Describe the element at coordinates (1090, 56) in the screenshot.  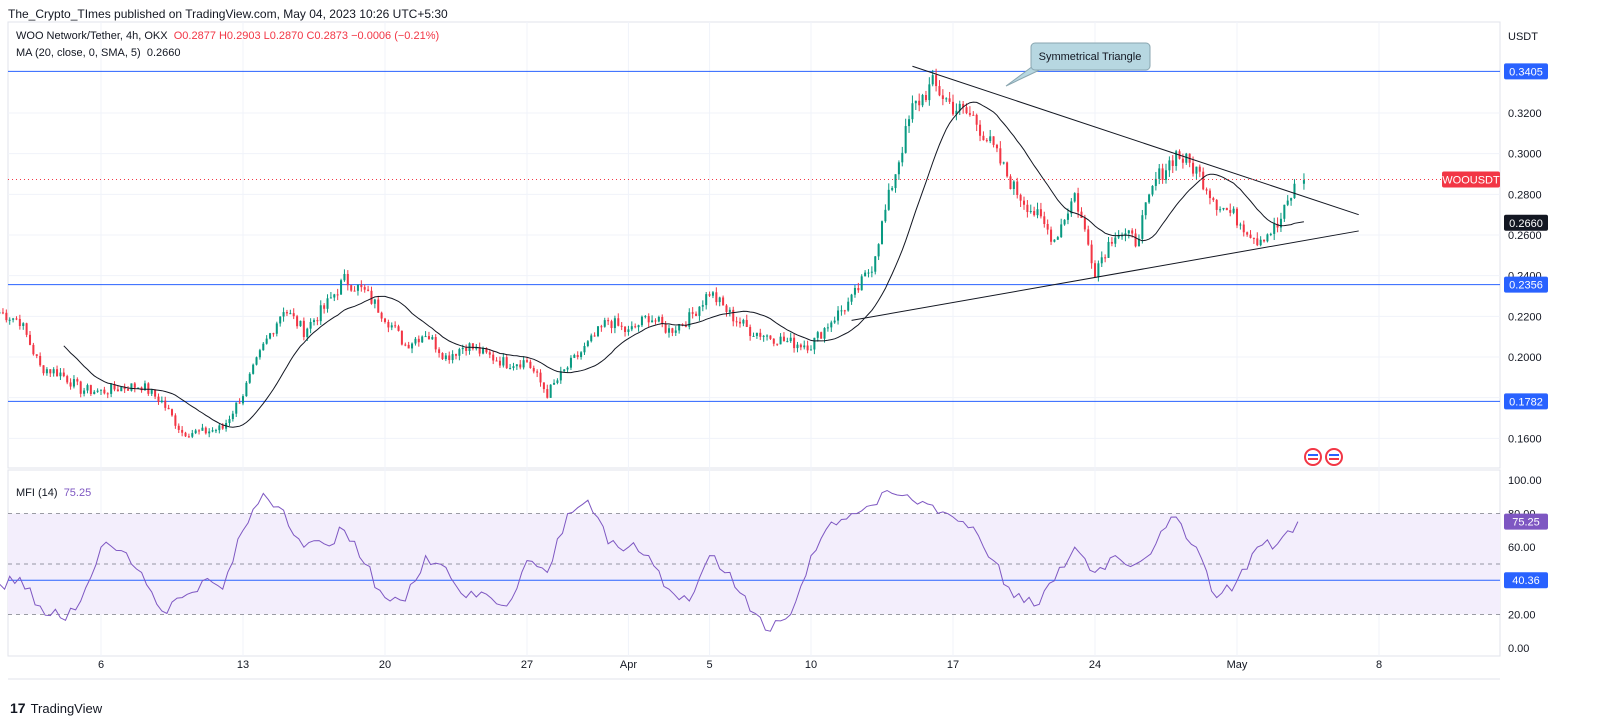
I see `callout-box` at that location.